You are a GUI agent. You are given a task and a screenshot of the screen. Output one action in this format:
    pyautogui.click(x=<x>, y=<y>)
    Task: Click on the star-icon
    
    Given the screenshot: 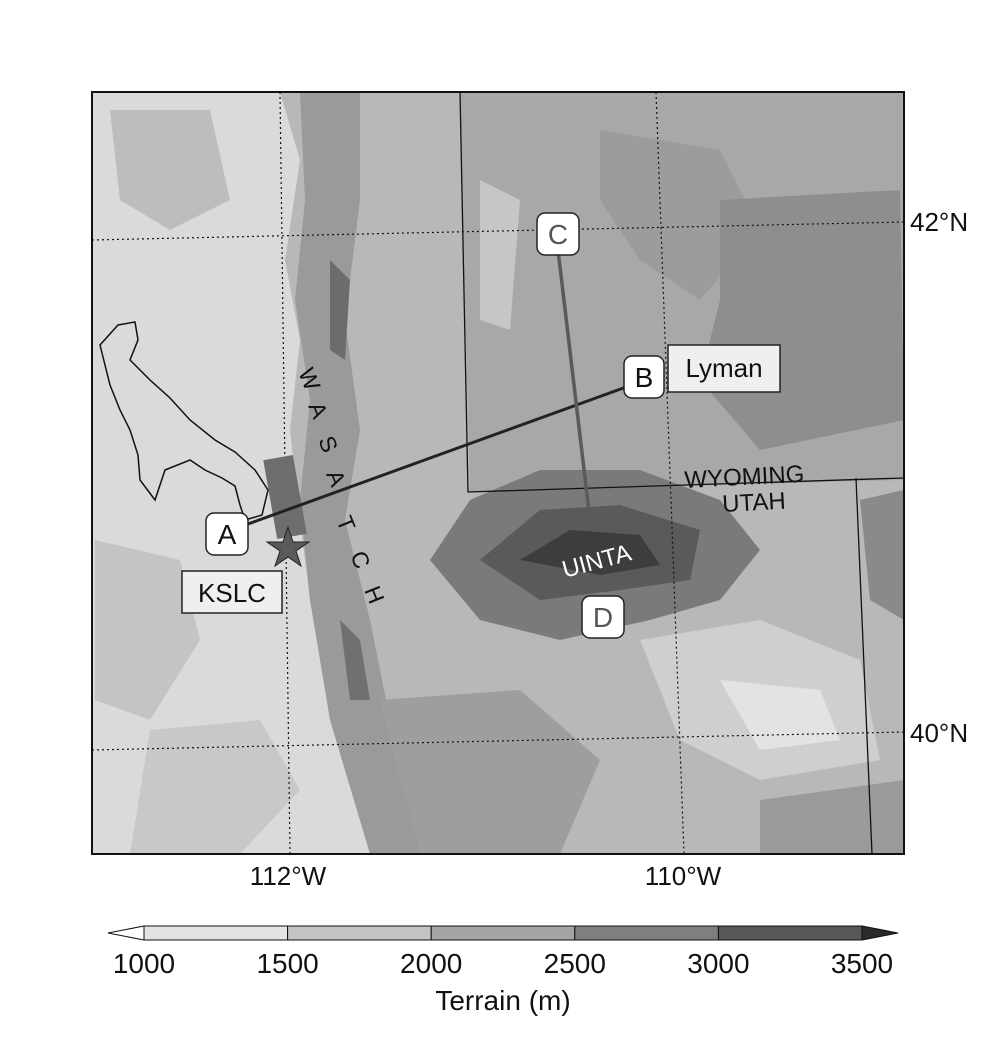 What is the action you would take?
    pyautogui.click(x=288, y=546)
    